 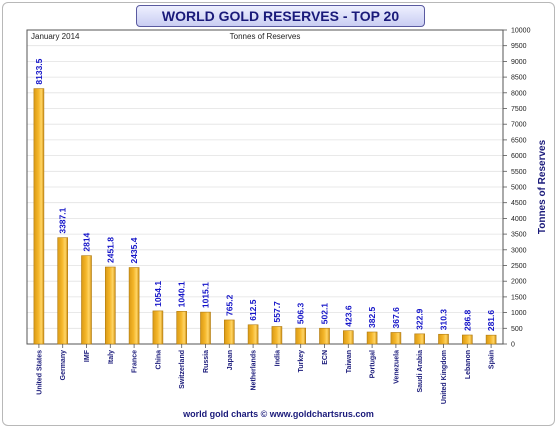 What do you see at coordinates (301, 361) in the screenshot?
I see `x-tick-label: Turkey` at bounding box center [301, 361].